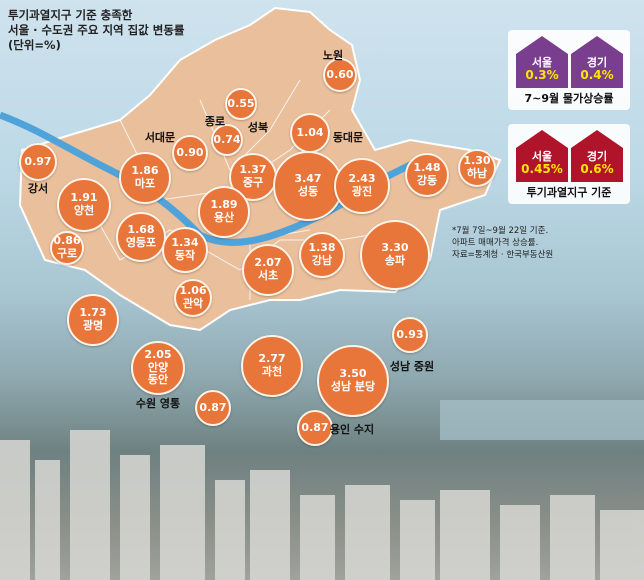 This screenshot has width=644, height=580. I want to click on district-bubble: 0.60, so click(340, 75).